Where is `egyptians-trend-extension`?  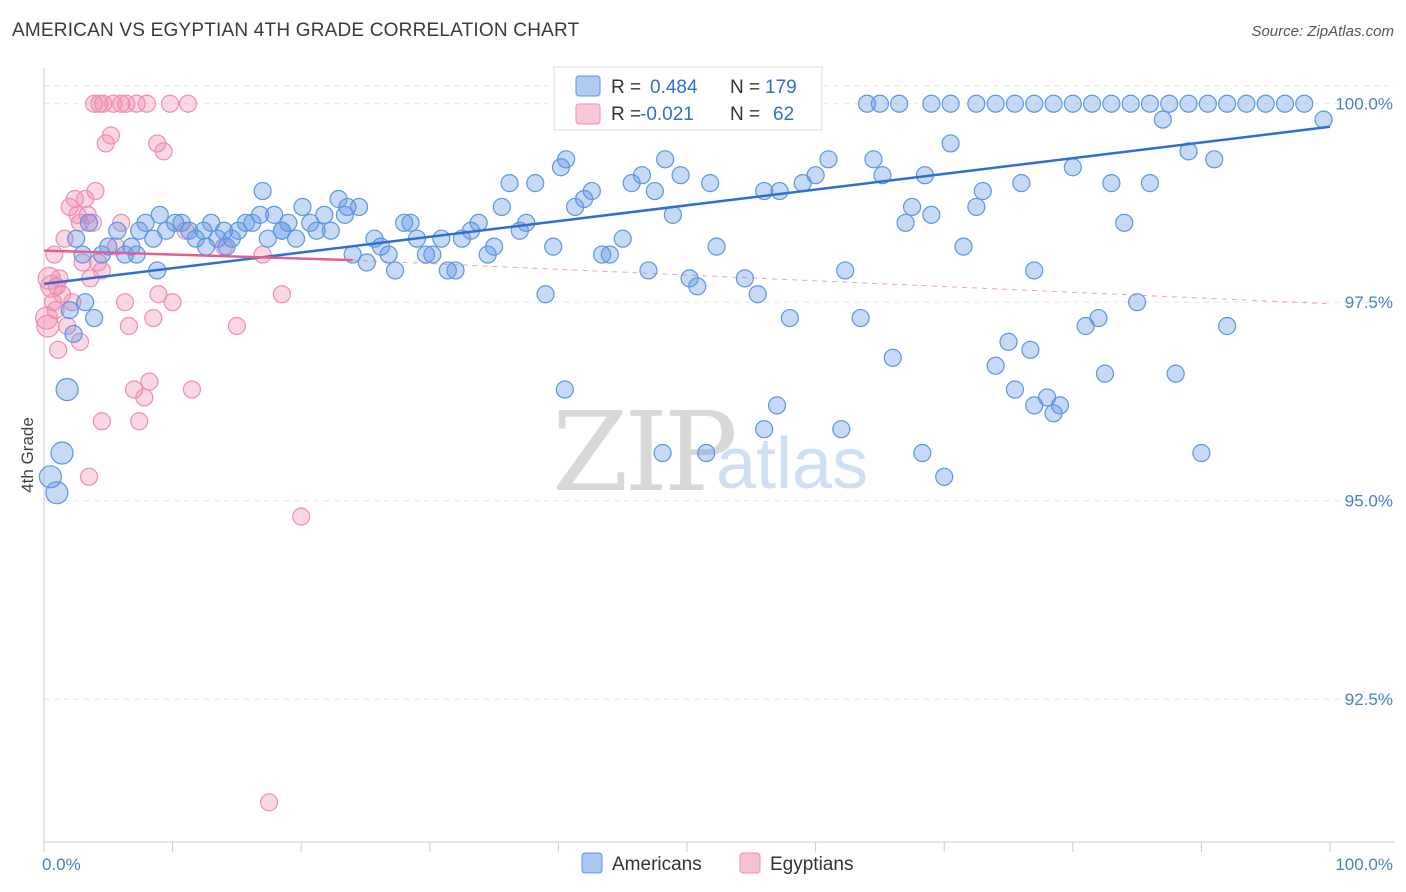
egyptians-trend-extension is located at coordinates (841, 282).